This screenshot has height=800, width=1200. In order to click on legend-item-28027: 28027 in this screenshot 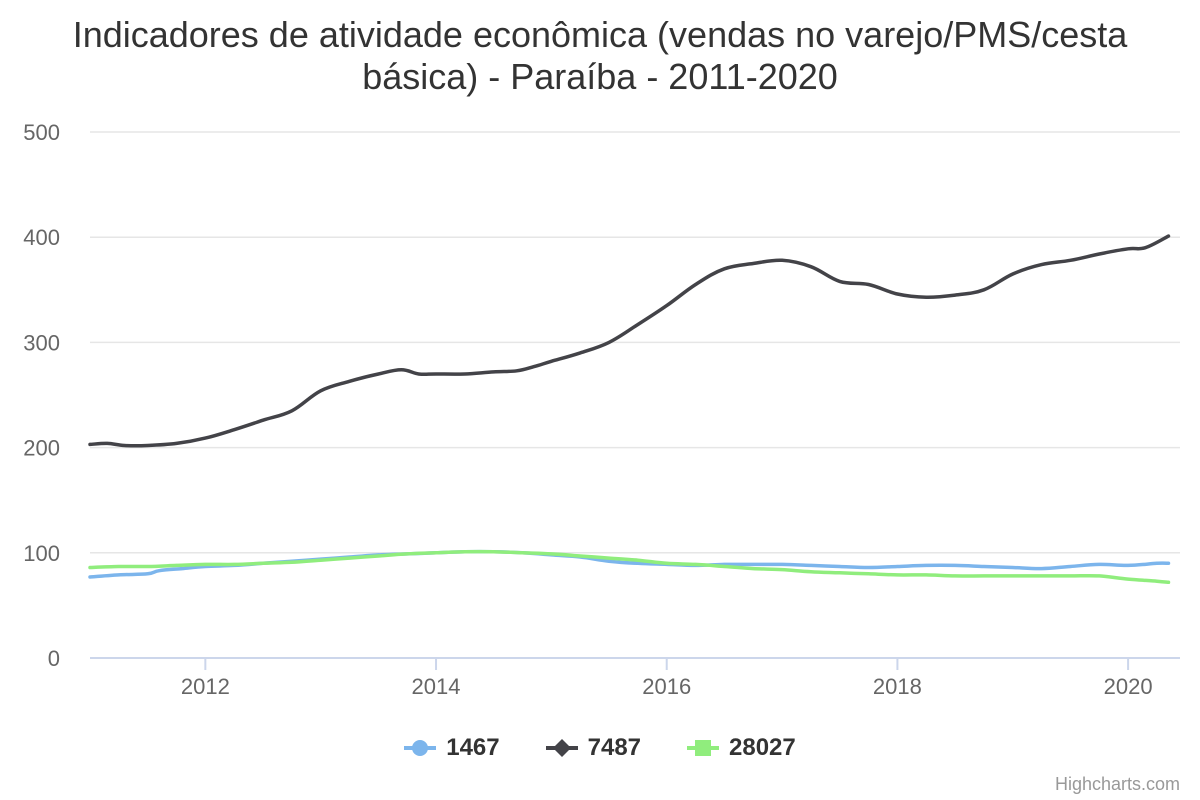, I will do `click(741, 748)`.